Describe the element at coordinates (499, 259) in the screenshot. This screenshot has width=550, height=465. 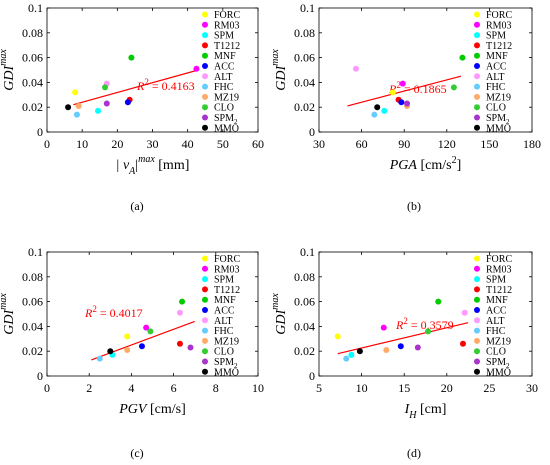
I see `legend-text: FORC` at that location.